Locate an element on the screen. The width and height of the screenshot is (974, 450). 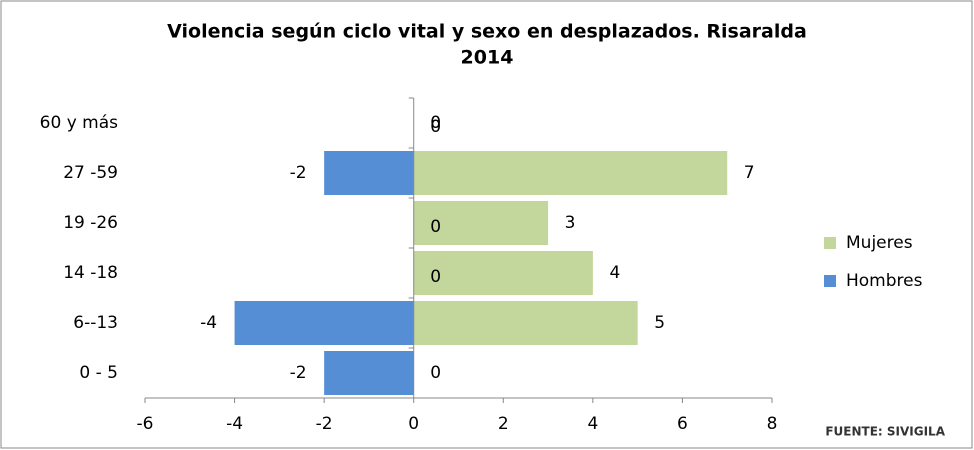
chart-title: 2014 is located at coordinates (487, 58).